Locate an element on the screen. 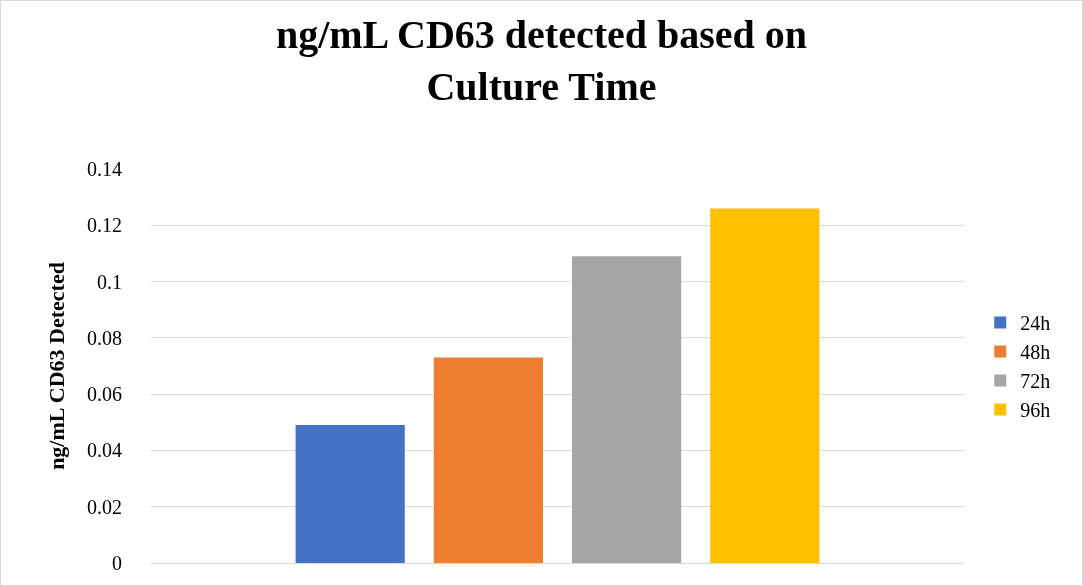 The width and height of the screenshot is (1083, 586). y-tick-label: 0.08 is located at coordinates (104, 337).